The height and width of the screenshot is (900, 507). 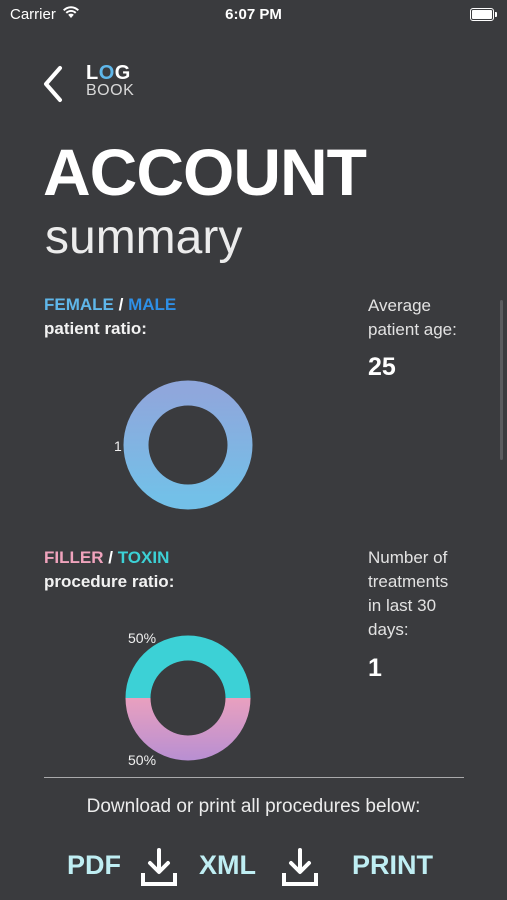 I want to click on download-caption: Download or print all procedures below:, so click(x=253, y=806).